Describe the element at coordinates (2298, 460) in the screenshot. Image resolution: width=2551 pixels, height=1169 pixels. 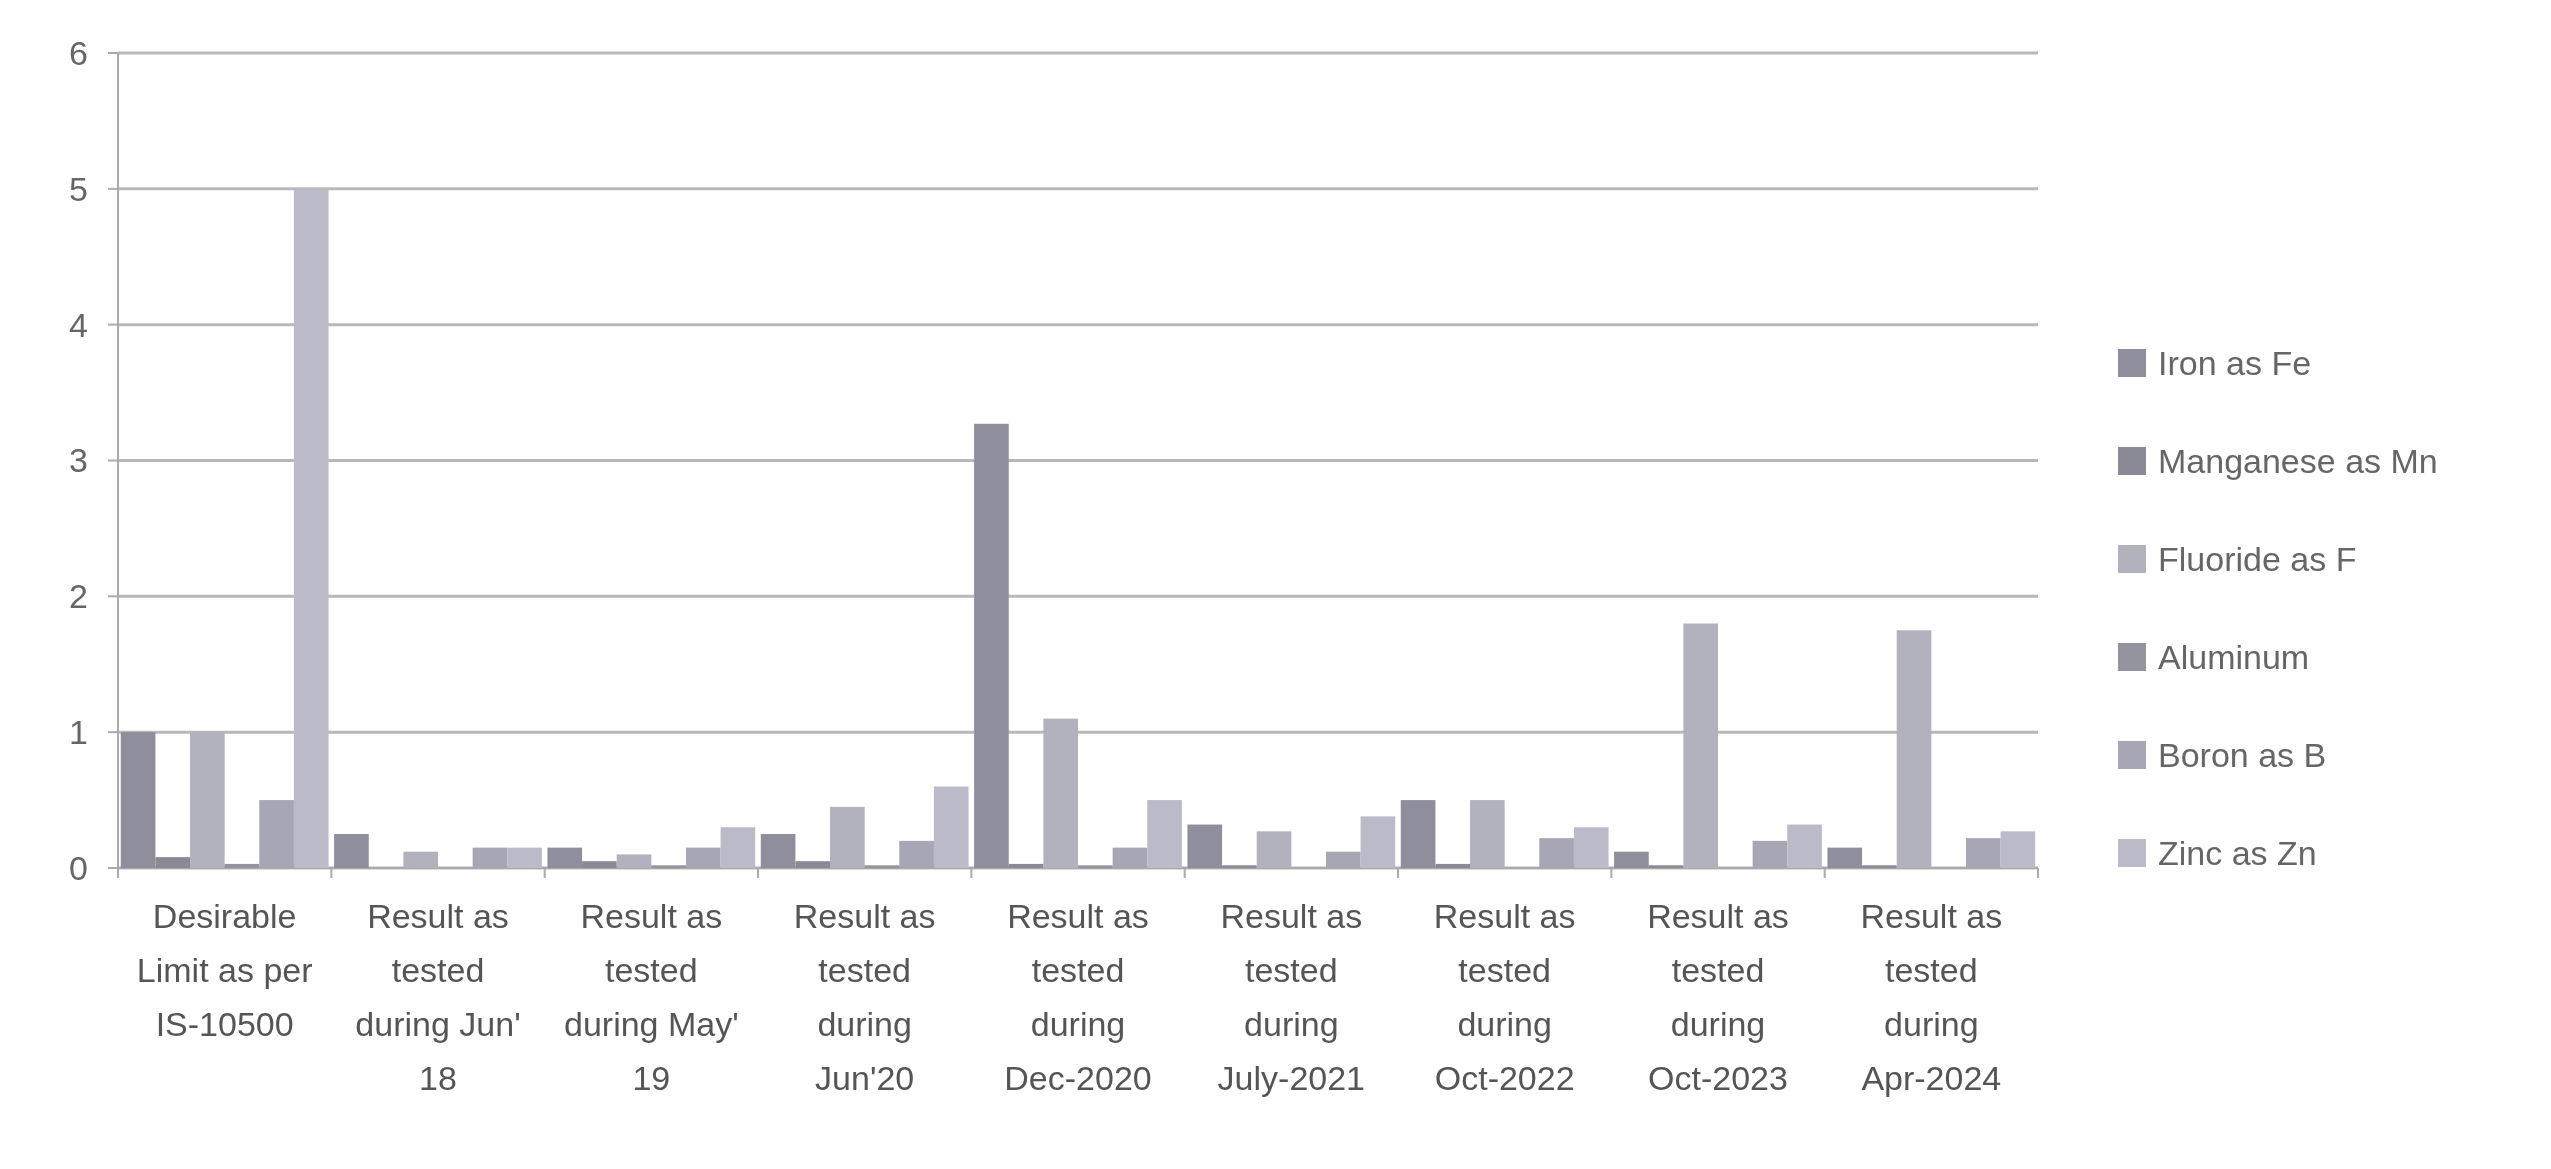
I see `legend-label: Manganese as Mn` at that location.